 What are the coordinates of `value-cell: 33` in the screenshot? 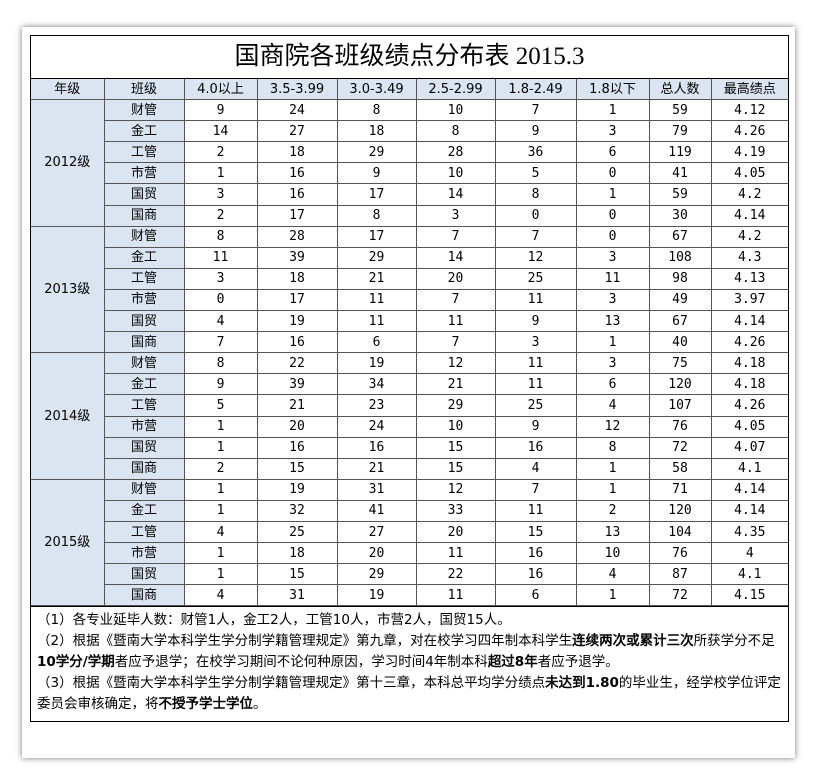 It's located at (455, 510).